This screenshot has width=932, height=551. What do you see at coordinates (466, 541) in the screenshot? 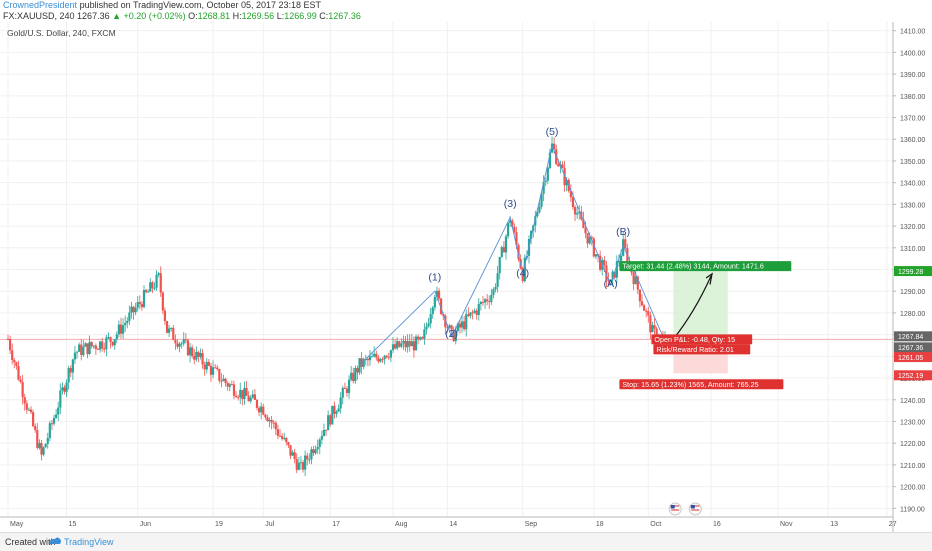
I see `footer-bar: Created with TradingView` at bounding box center [466, 541].